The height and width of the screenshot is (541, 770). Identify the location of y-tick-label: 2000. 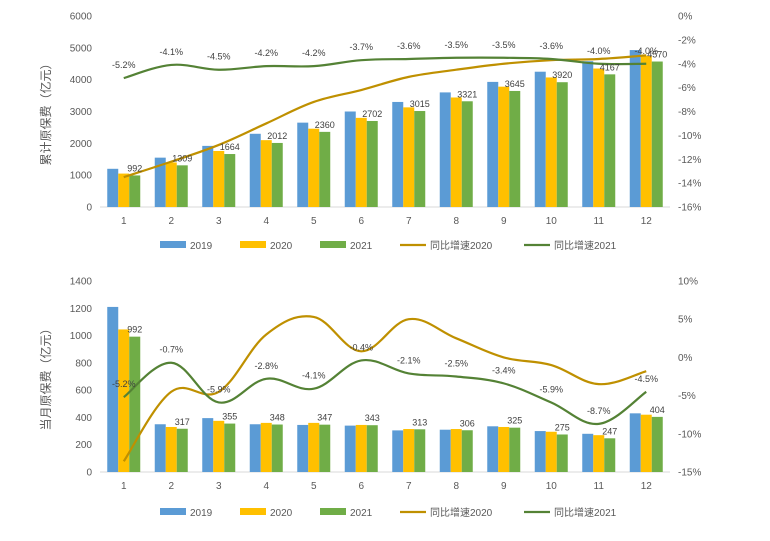
(81, 144).